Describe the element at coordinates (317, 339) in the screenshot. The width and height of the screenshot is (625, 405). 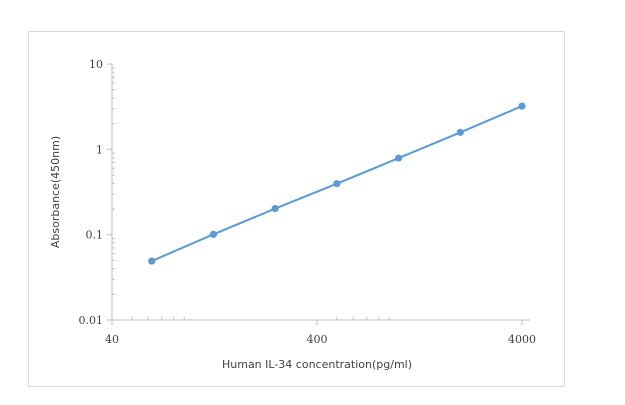
I see `x-tick-label: 400` at that location.